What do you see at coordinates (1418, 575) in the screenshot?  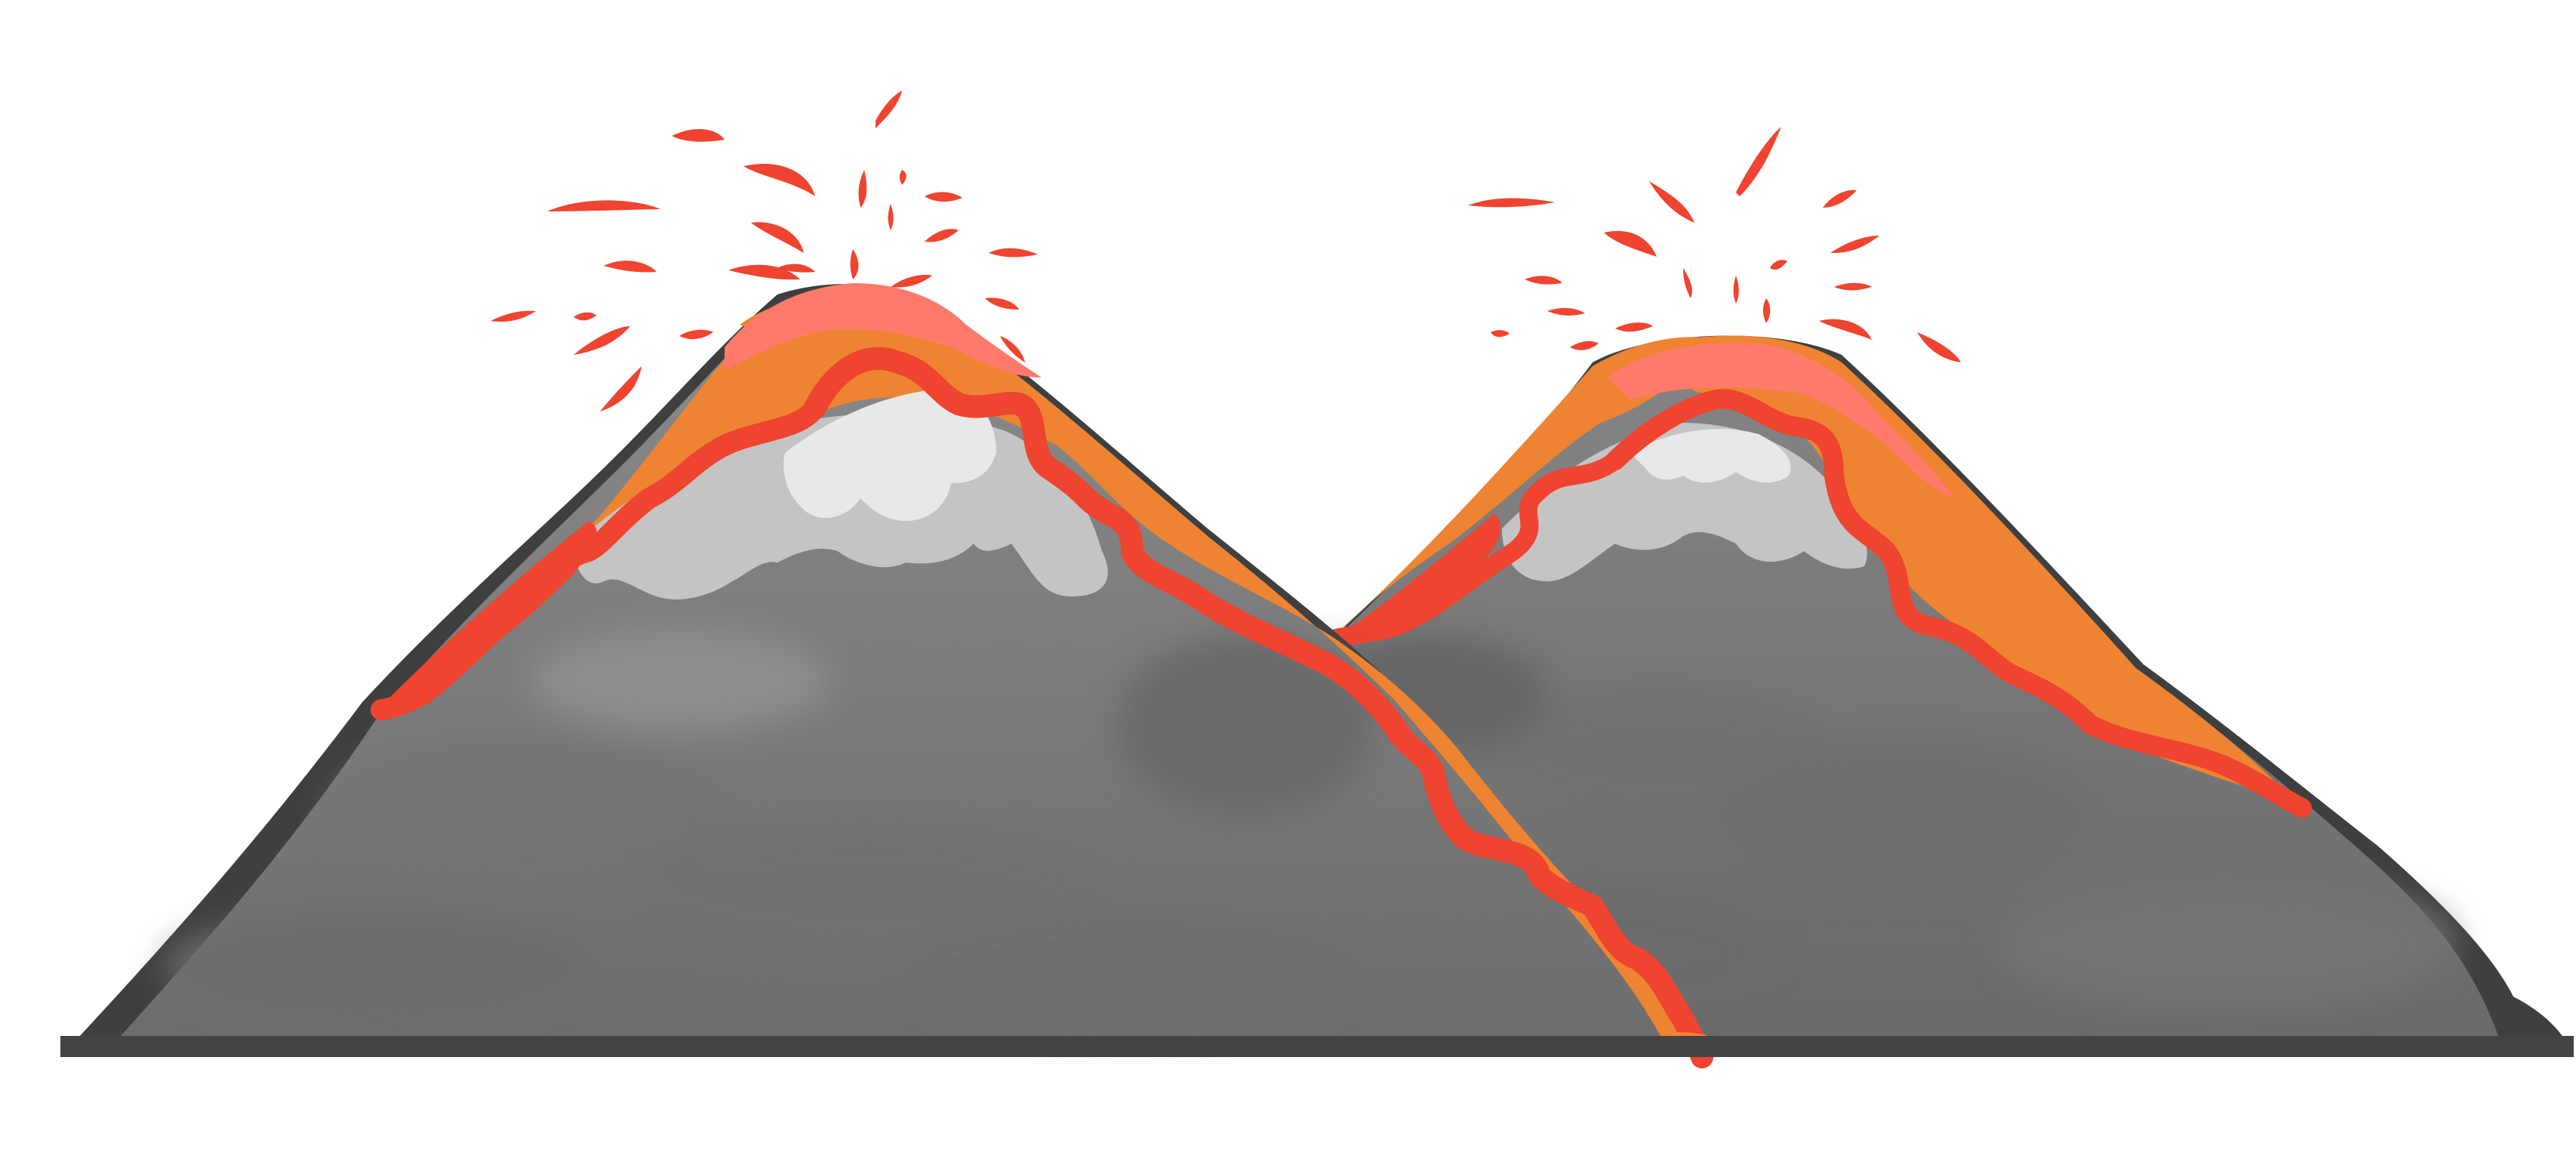 I see `right-lava-wedge` at bounding box center [1418, 575].